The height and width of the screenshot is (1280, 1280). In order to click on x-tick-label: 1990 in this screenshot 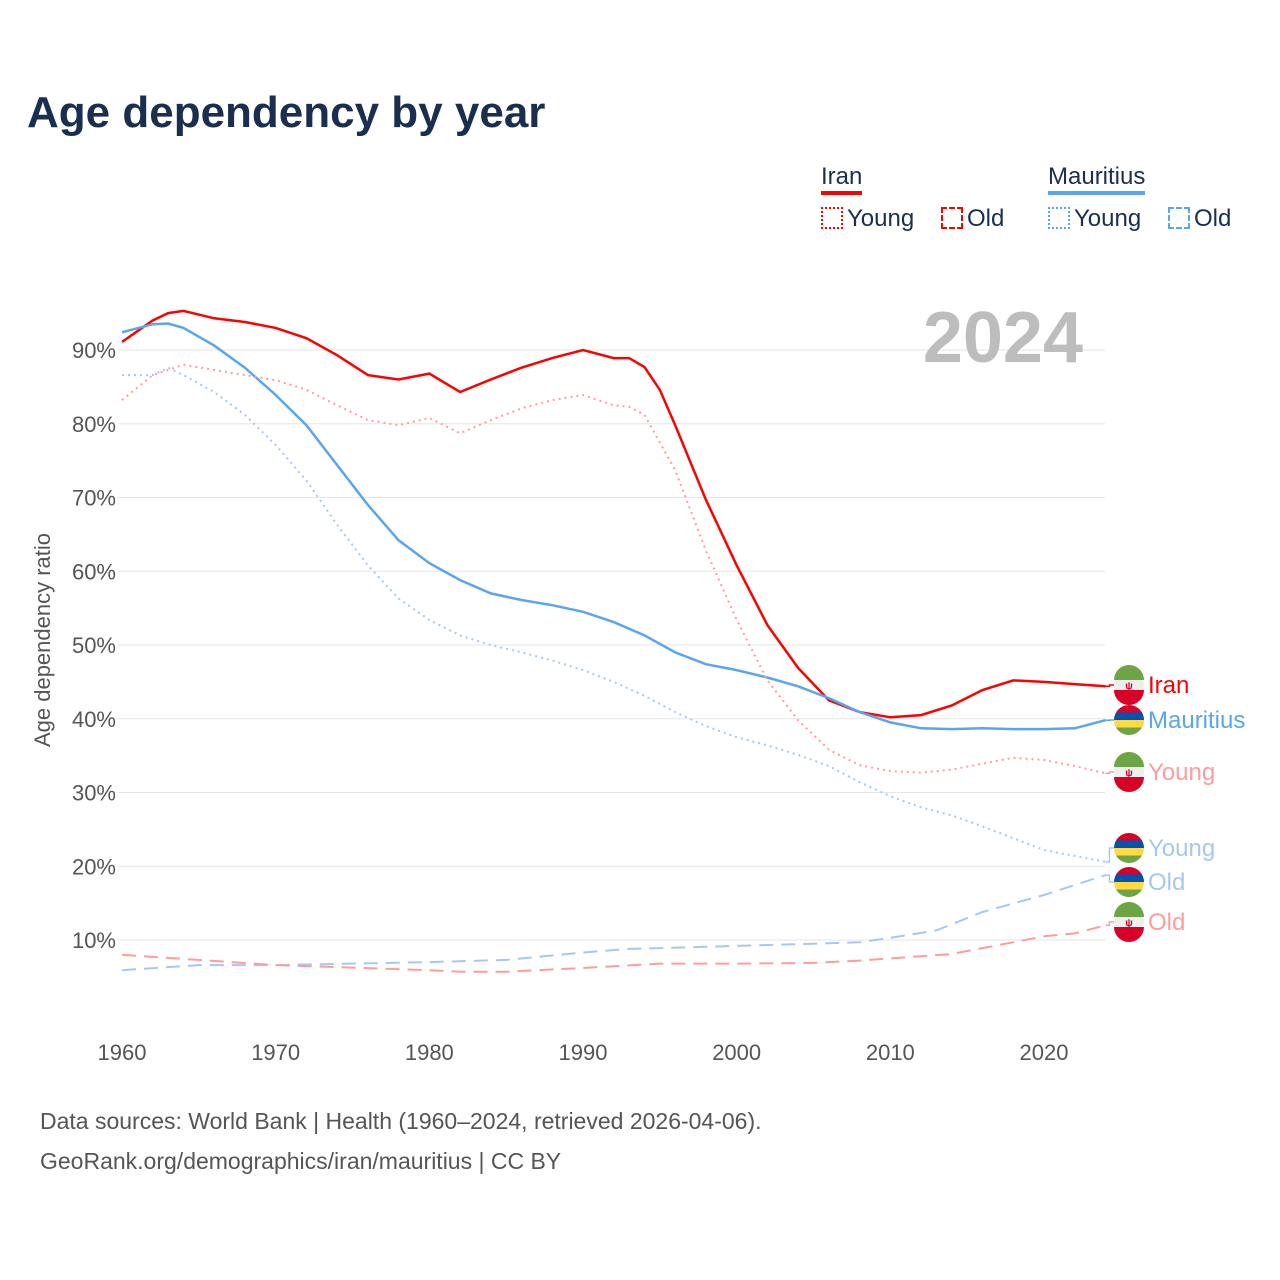, I will do `click(583, 1052)`.